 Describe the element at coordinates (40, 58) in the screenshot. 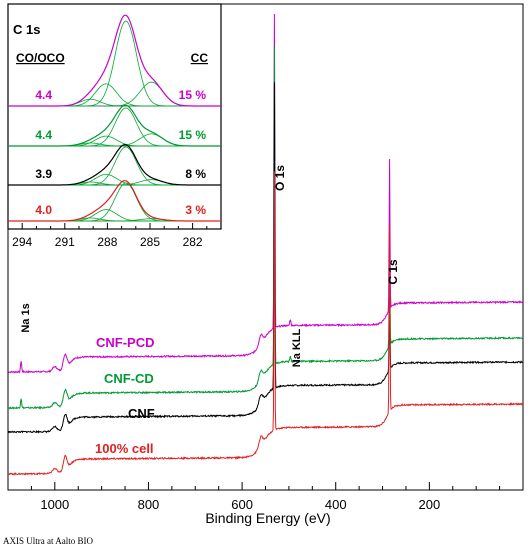

I see `inset-header-co-oco: CO/OCO` at that location.